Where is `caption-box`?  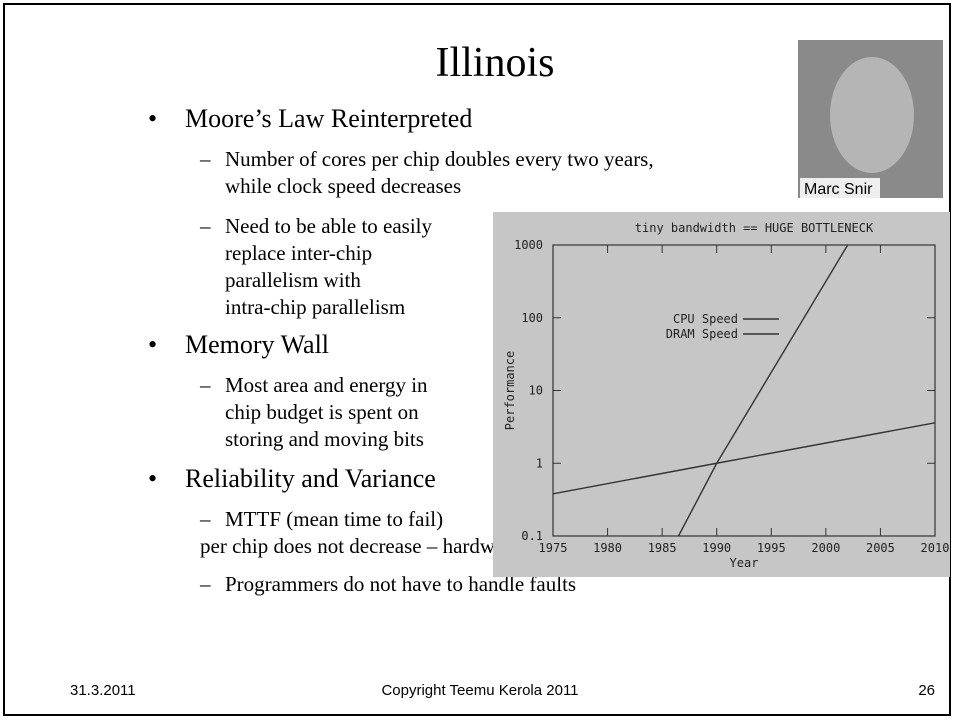
caption-box is located at coordinates (840, 188).